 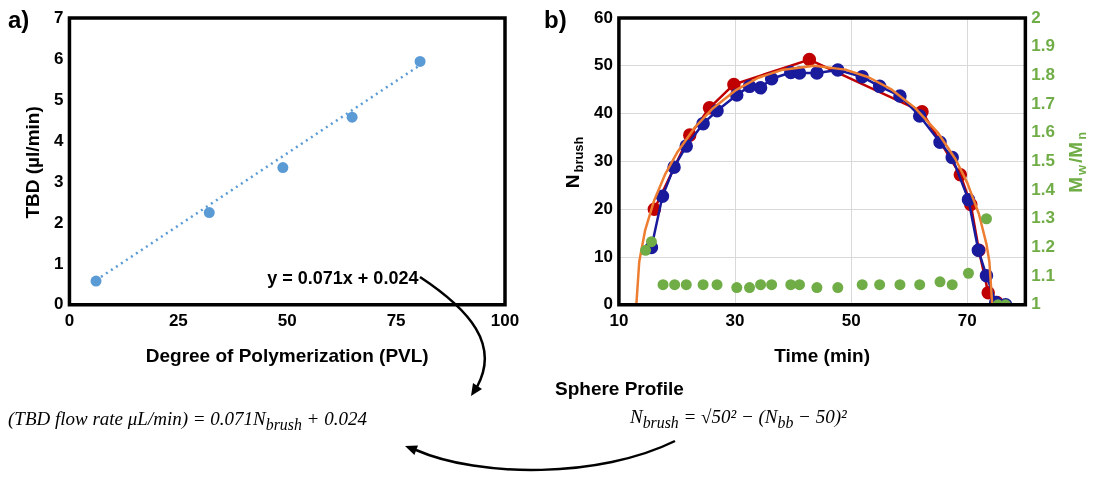 What do you see at coordinates (574, 162) in the screenshot?
I see `y-axis-title: Nbrush` at bounding box center [574, 162].